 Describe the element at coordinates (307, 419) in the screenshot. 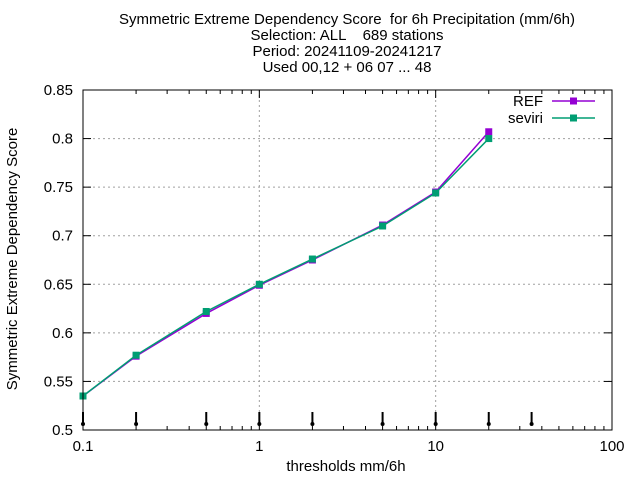

I see `threshold-markers` at that location.